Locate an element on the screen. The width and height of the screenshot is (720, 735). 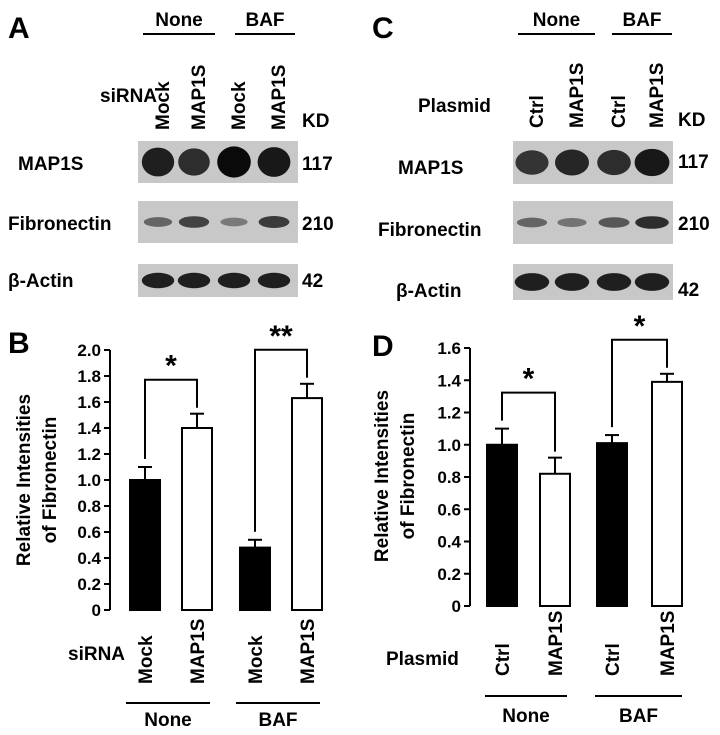
panel-letter: B is located at coordinates (19, 343).